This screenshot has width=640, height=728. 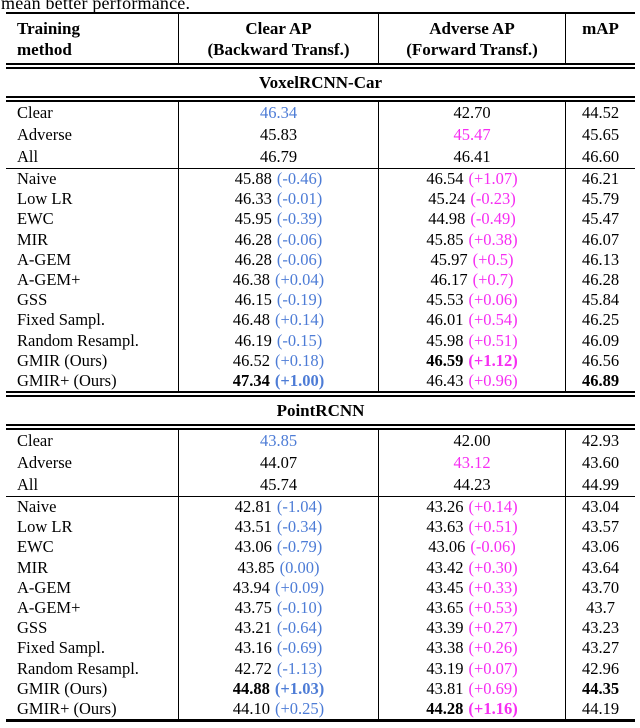 I want to click on ap-delta: (-0.15), so click(x=299, y=340).